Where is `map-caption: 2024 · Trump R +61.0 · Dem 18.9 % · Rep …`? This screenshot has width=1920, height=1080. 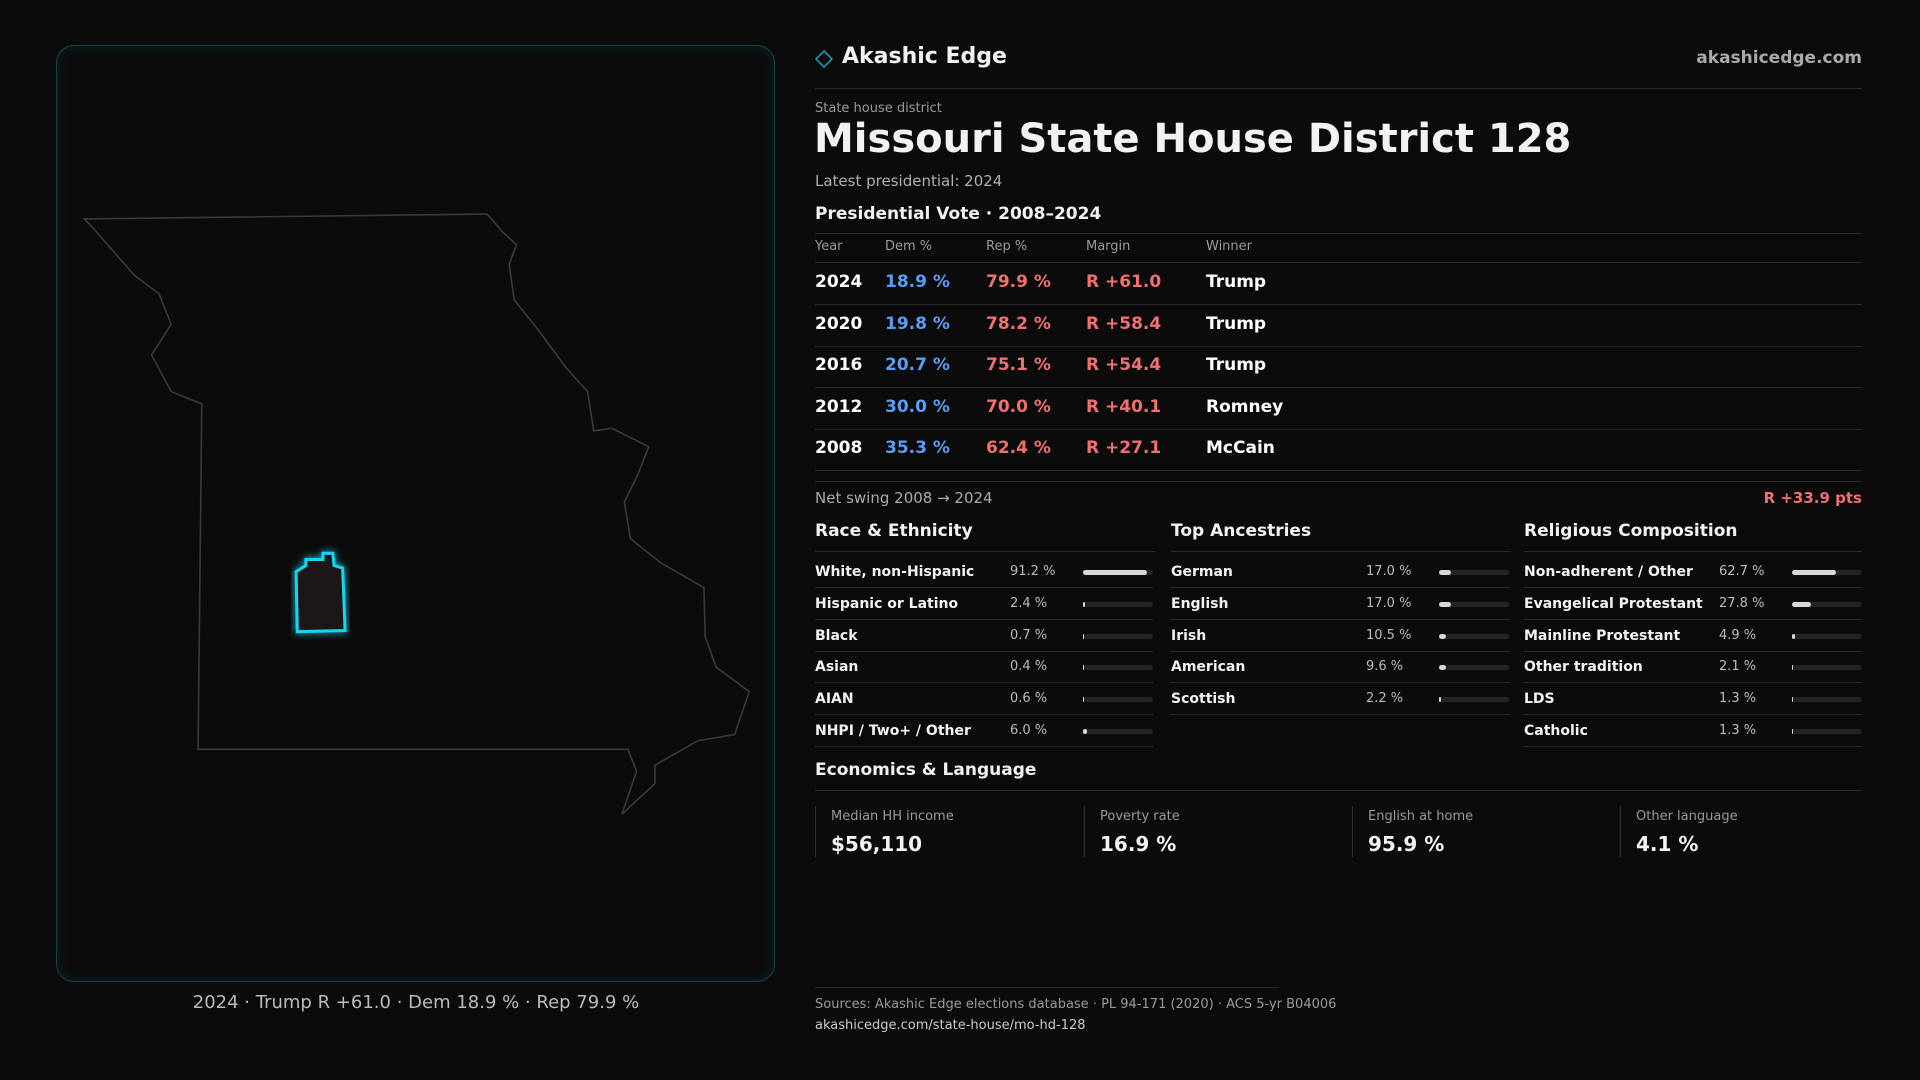
map-caption: 2024 · Trump R +61.0 · Dem 18.9 % · Rep … is located at coordinates (416, 1002).